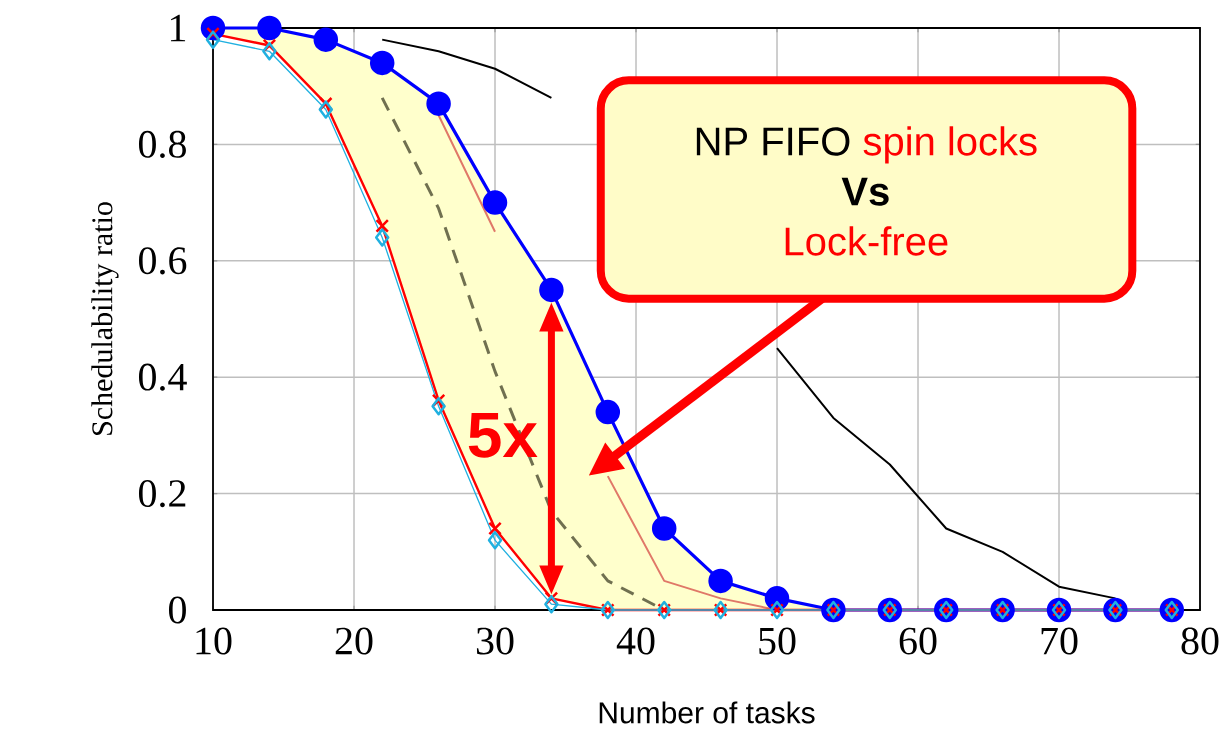 The width and height of the screenshot is (1225, 745). Describe the element at coordinates (162, 261) in the screenshot. I see `y-tick-label: 0.6` at that location.